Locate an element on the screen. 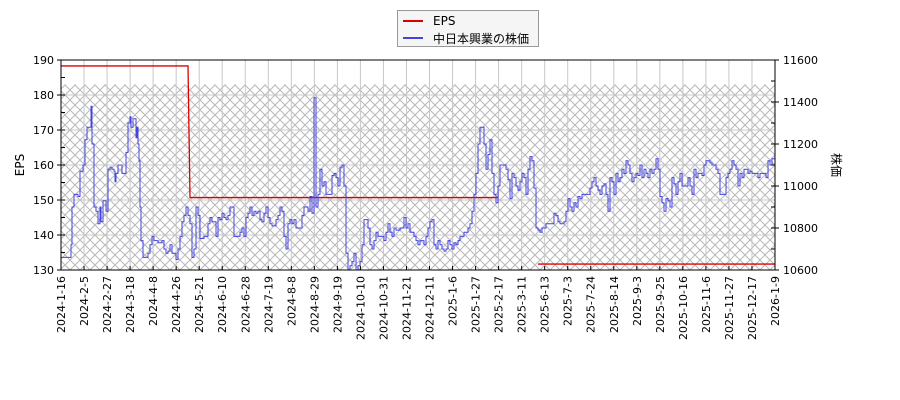  left-axis-title: EPS is located at coordinates (20, 165).